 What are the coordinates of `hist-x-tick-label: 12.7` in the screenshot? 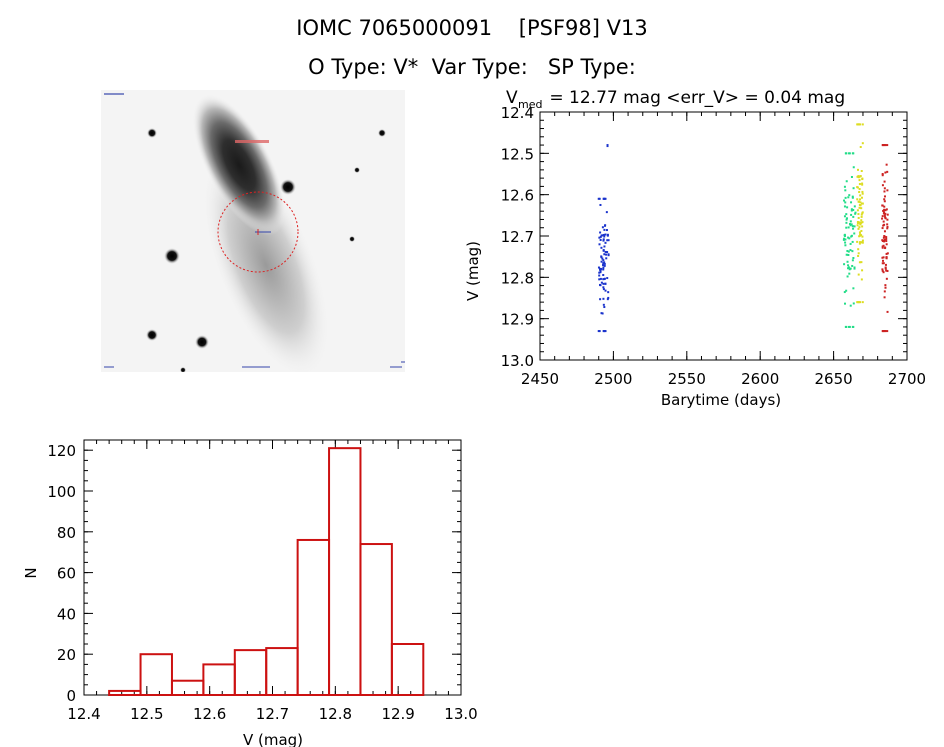 It's located at (272, 714).